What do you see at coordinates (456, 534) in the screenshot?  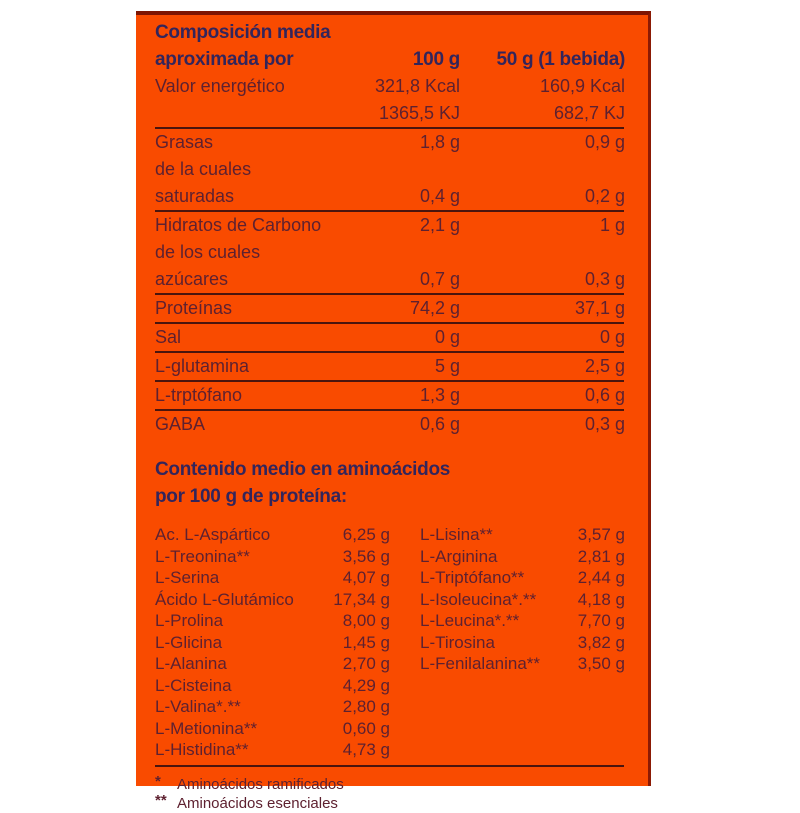 I see `amino-name: L-Lisina**` at bounding box center [456, 534].